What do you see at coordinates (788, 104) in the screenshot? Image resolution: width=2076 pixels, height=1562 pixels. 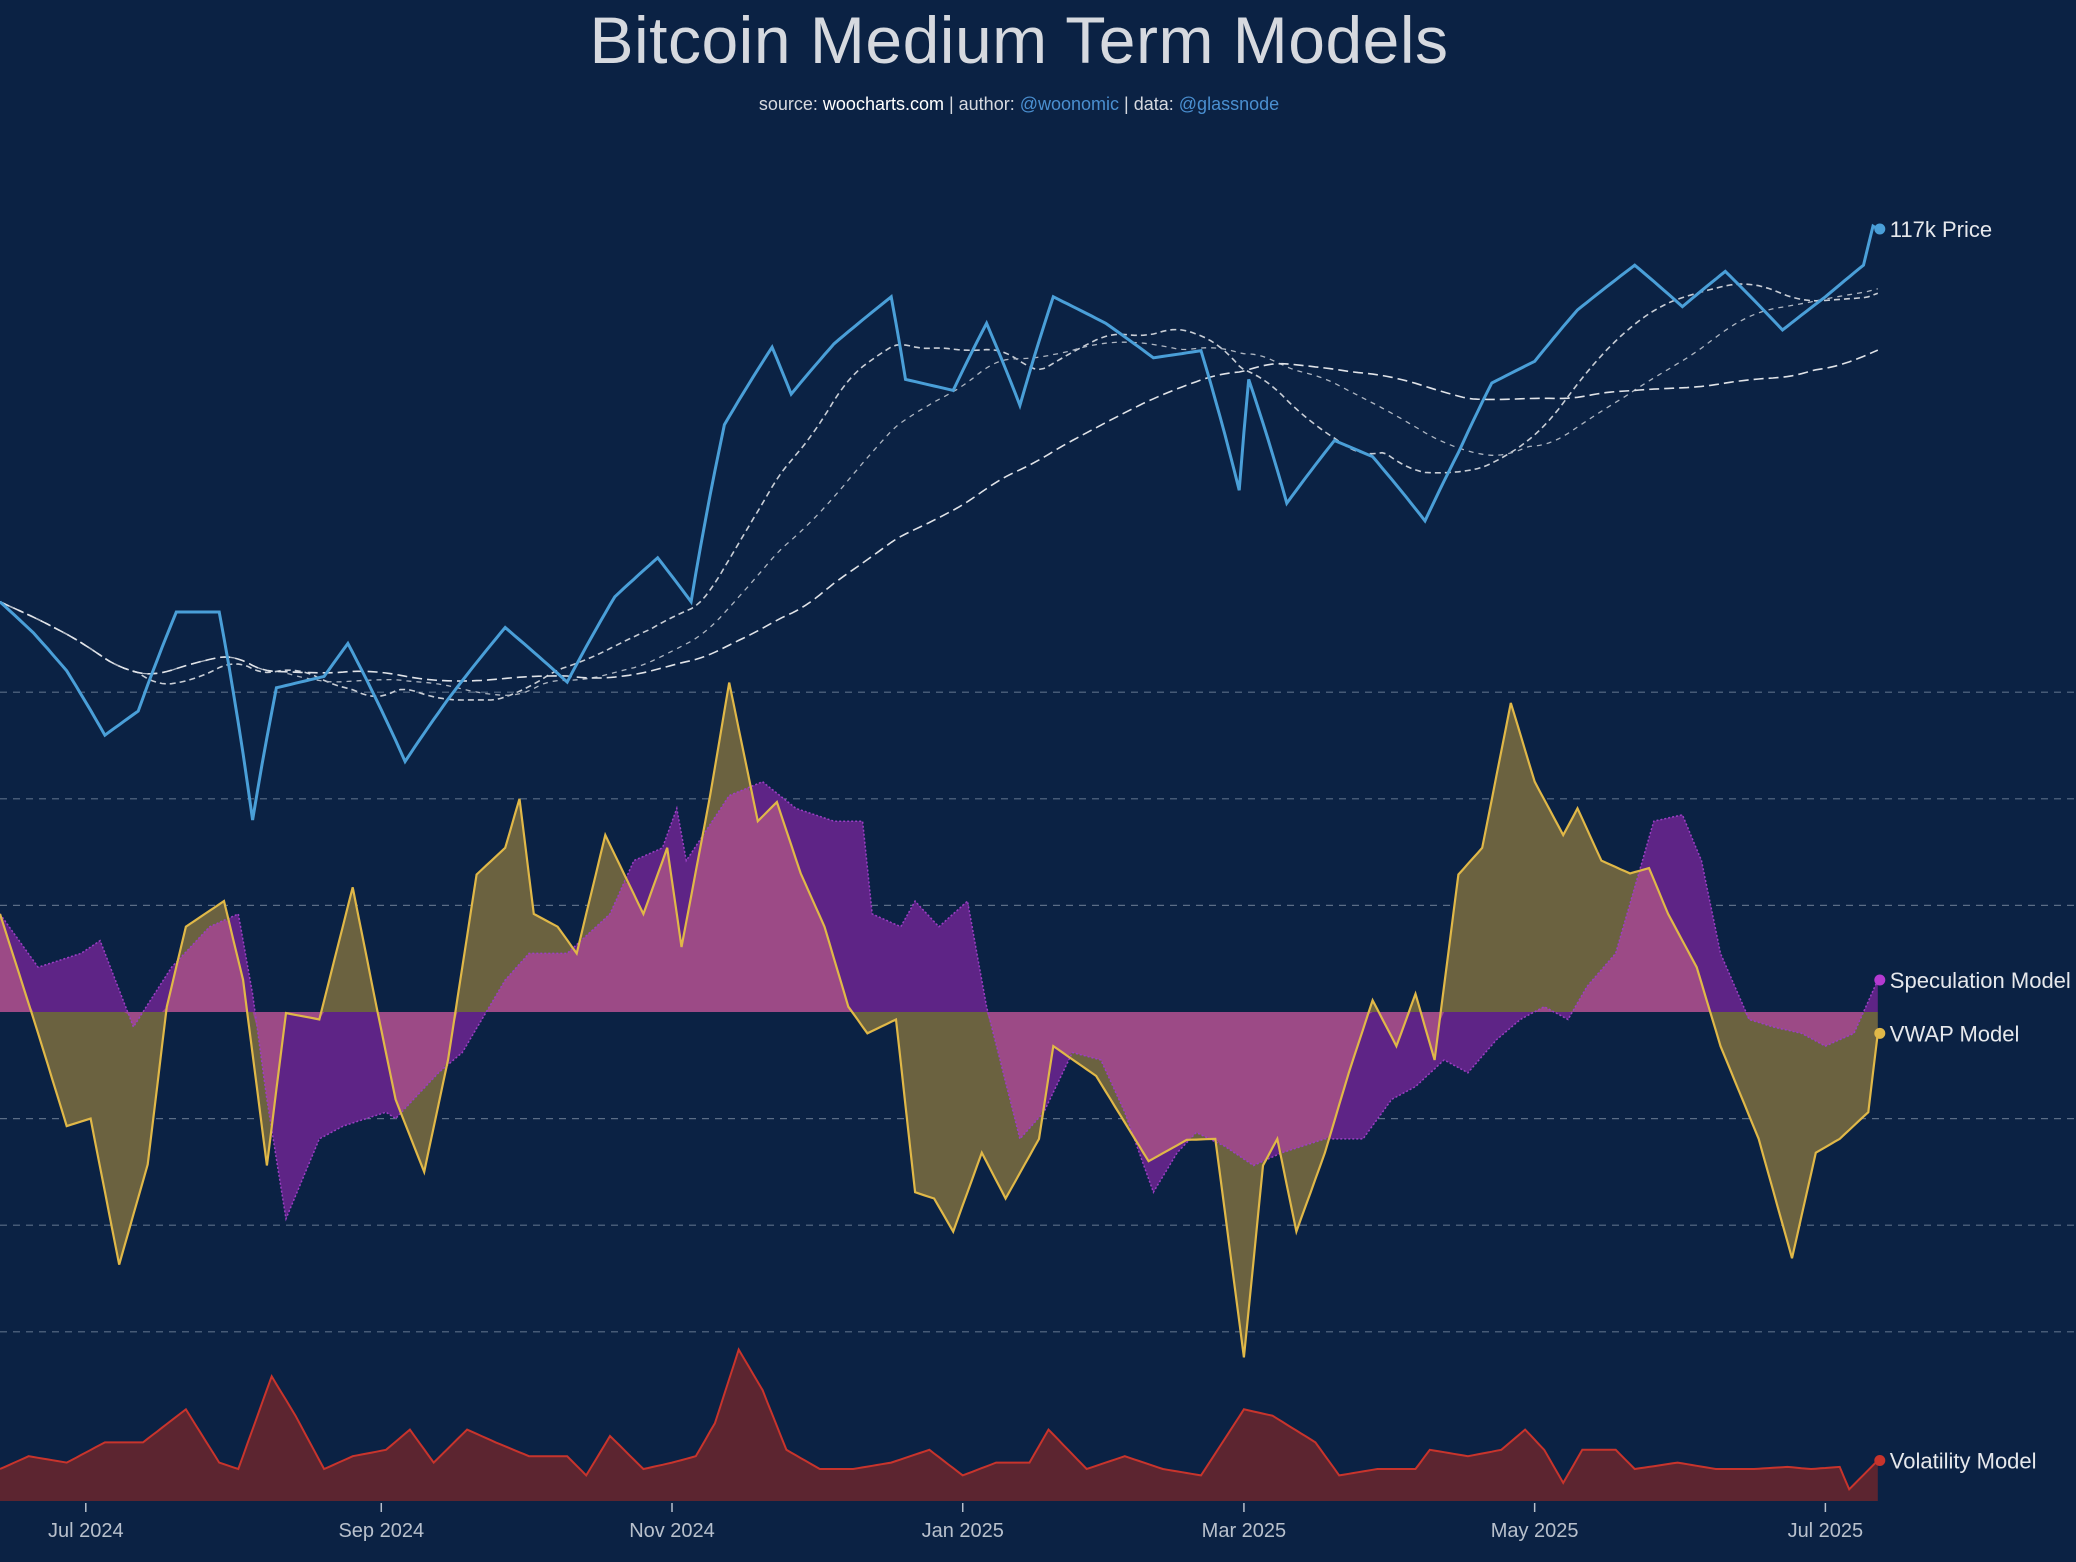 I see `source-label: source:` at bounding box center [788, 104].